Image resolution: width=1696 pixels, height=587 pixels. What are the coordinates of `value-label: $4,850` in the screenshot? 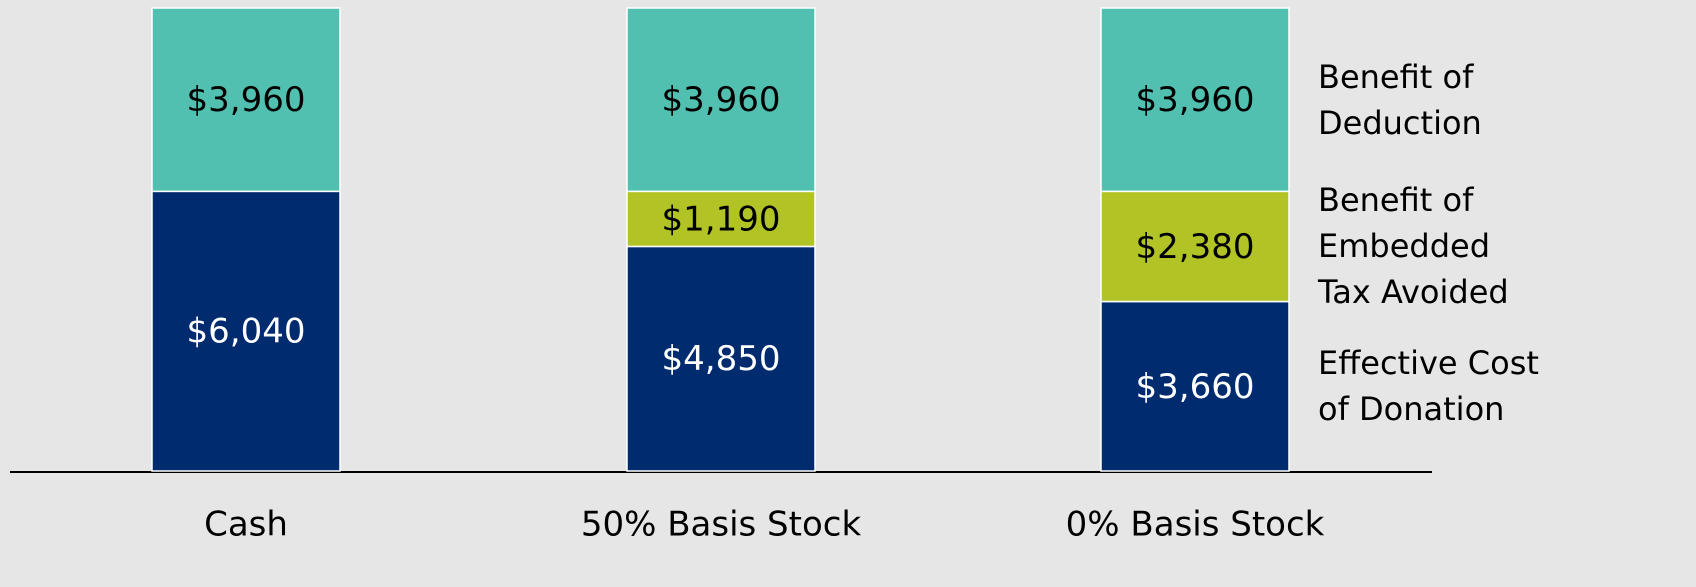 It's located at (721, 359).